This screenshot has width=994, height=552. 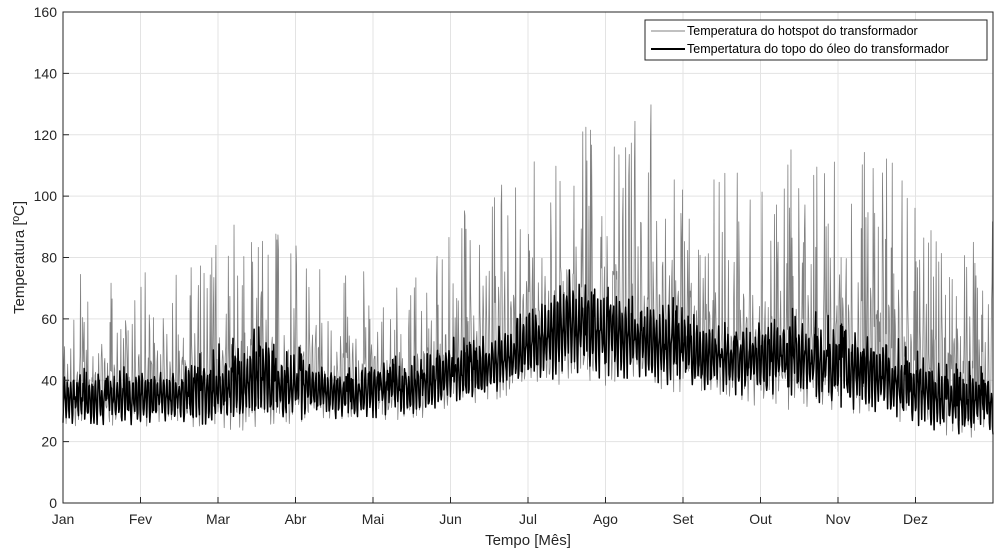 What do you see at coordinates (53, 503) in the screenshot?
I see `y-tick-label: 0` at bounding box center [53, 503].